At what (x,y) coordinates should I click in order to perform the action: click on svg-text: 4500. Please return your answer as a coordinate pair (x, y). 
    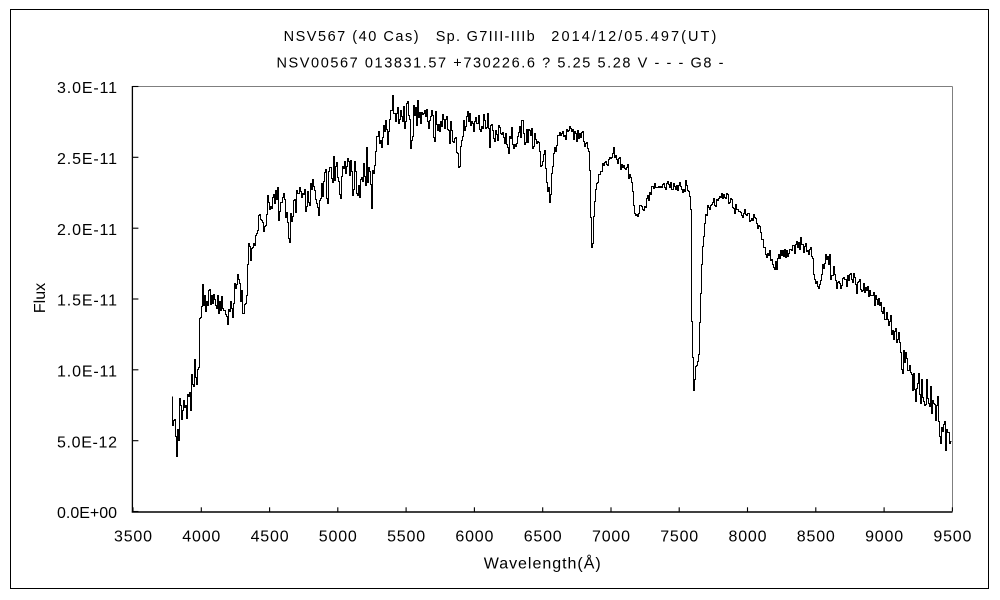
    Looking at the image, I should click on (270, 537).